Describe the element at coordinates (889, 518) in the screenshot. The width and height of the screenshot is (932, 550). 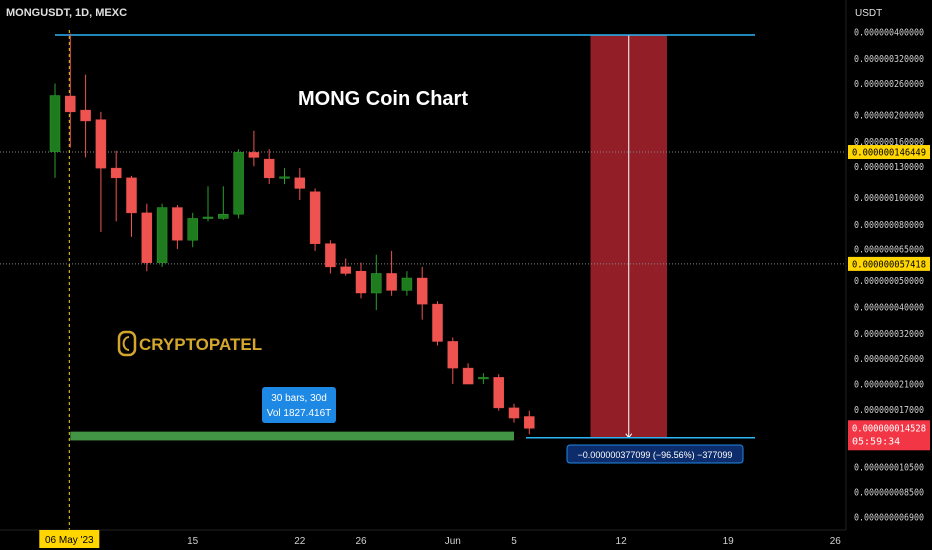
I see `y-tick-label: 0.000000006900` at that location.